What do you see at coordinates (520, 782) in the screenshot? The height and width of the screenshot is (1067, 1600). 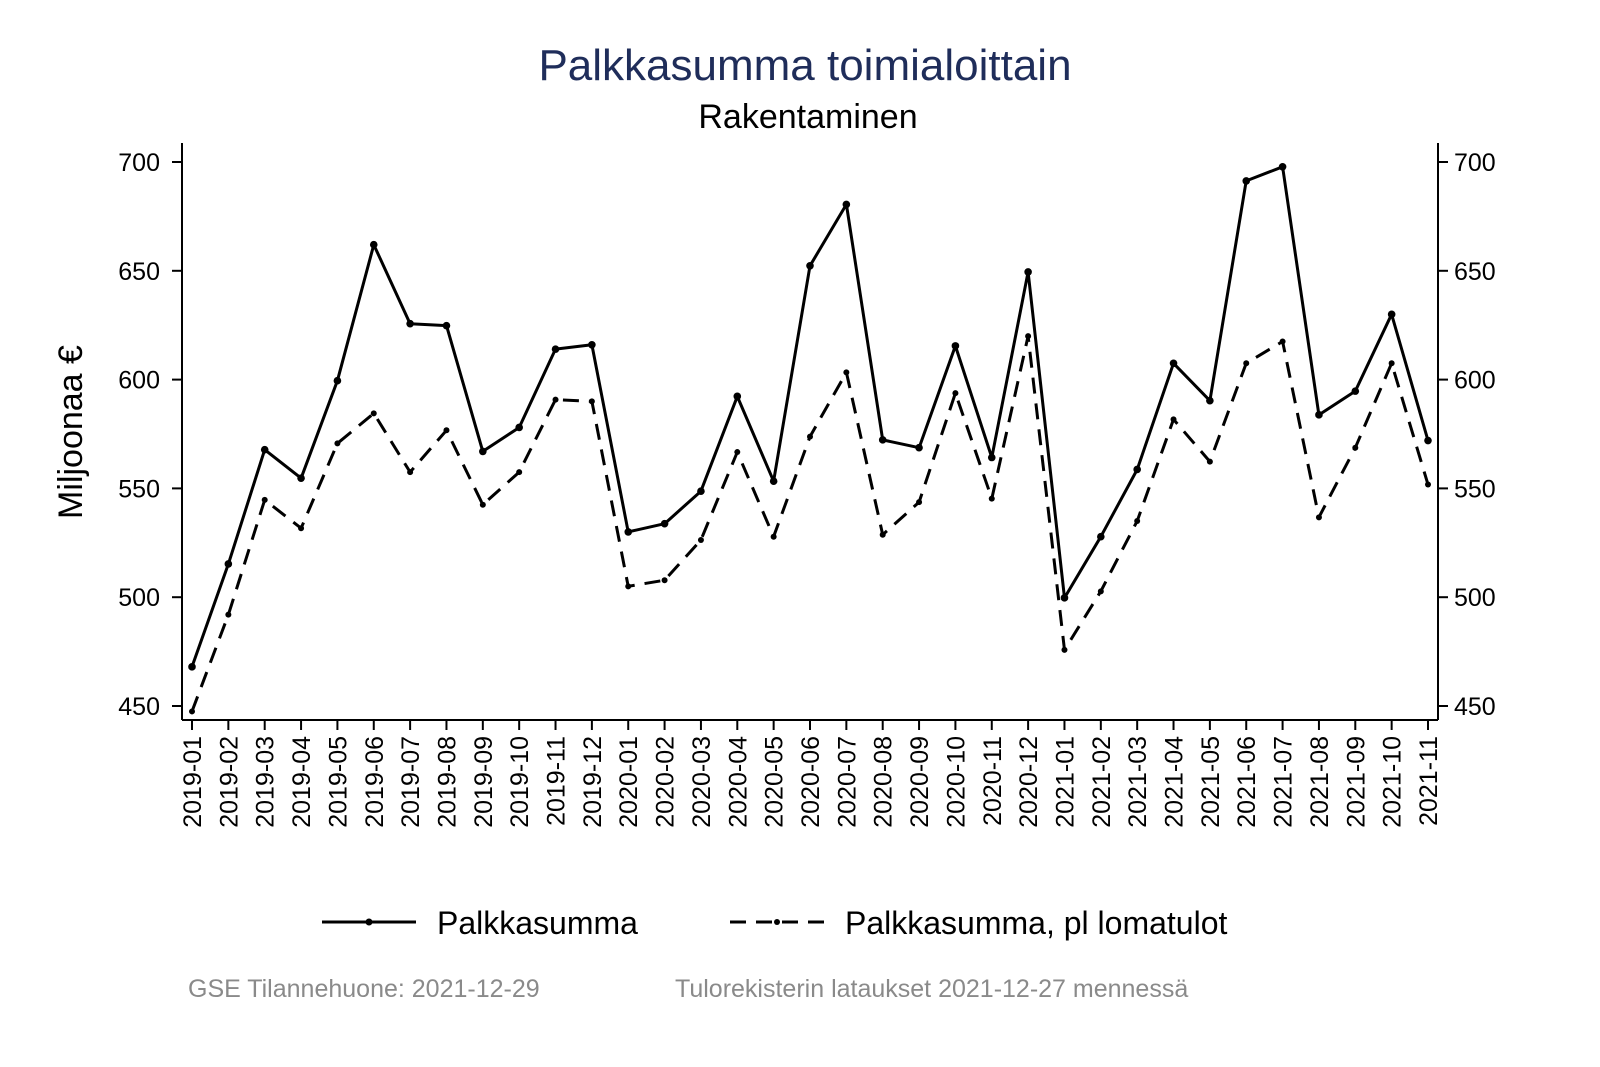 I see `x-tick-label: 2019-10` at bounding box center [520, 782].